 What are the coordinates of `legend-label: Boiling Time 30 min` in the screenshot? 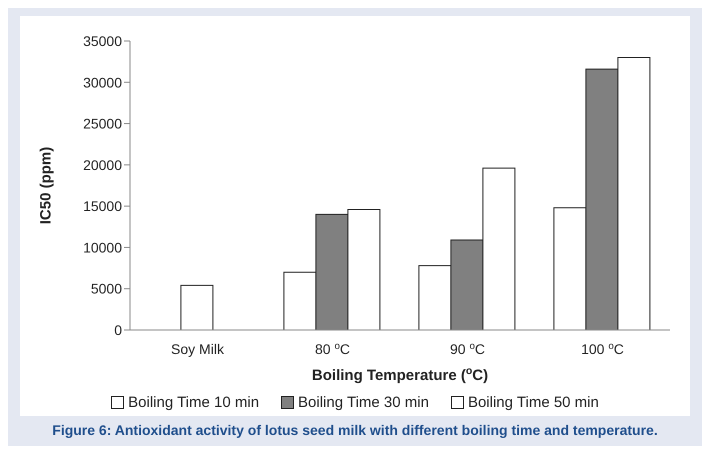 It's located at (363, 402).